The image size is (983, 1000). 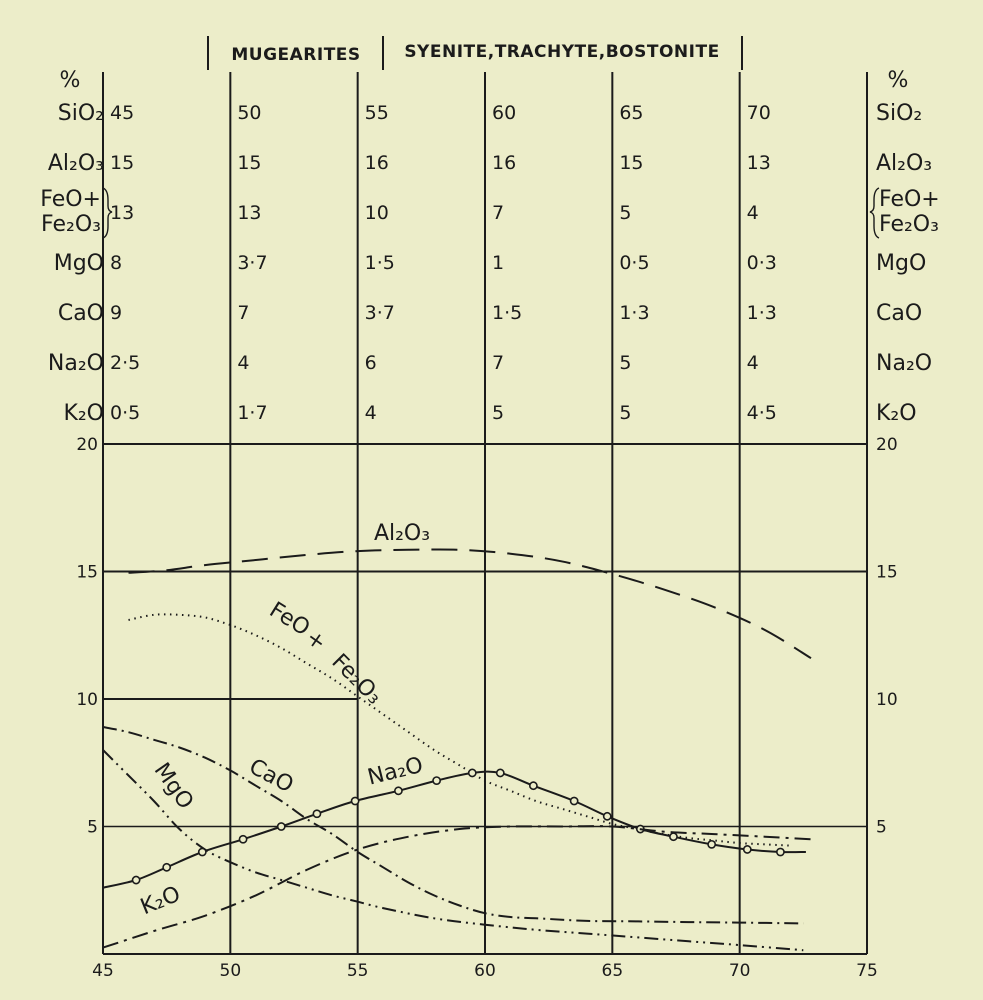 I want to click on label-mgo: MgO, so click(x=173, y=787).